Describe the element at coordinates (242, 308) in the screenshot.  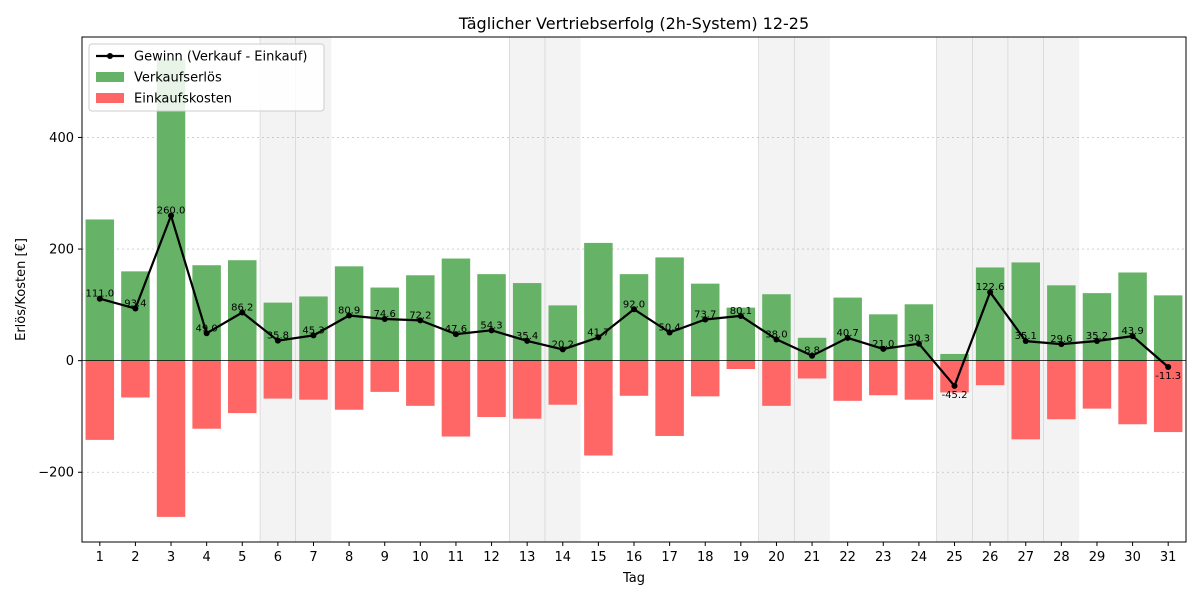
I see `profit-data-label: 86.2` at that location.